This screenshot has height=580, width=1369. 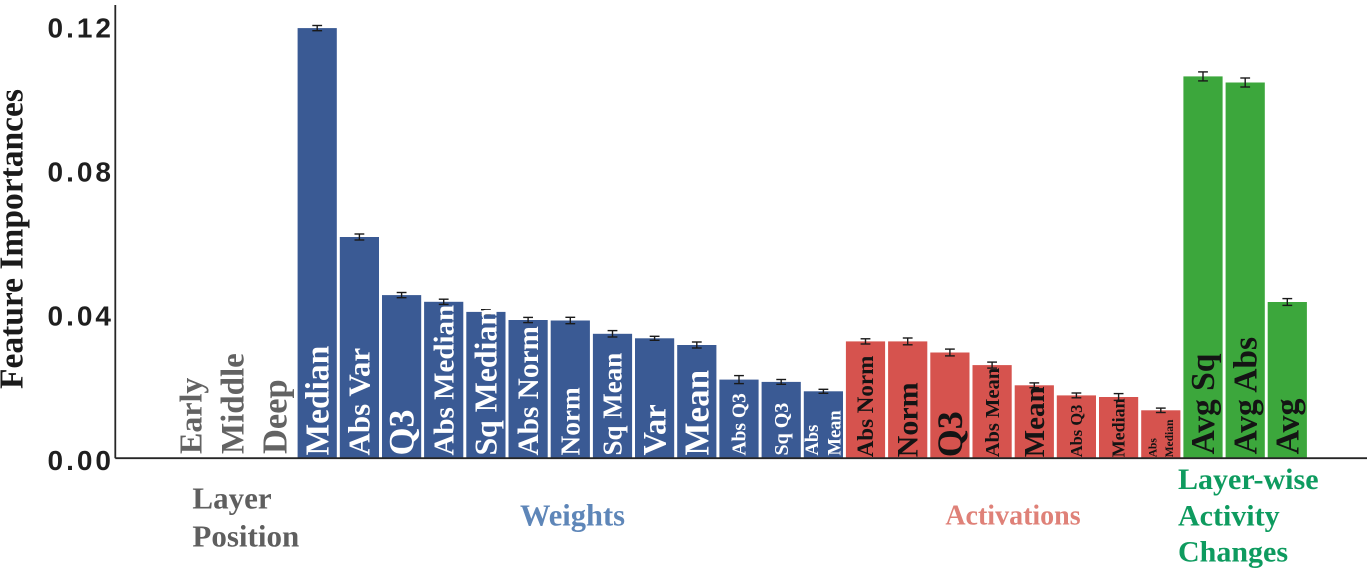 I want to click on svg-text: 0.08, so click(x=81, y=172).